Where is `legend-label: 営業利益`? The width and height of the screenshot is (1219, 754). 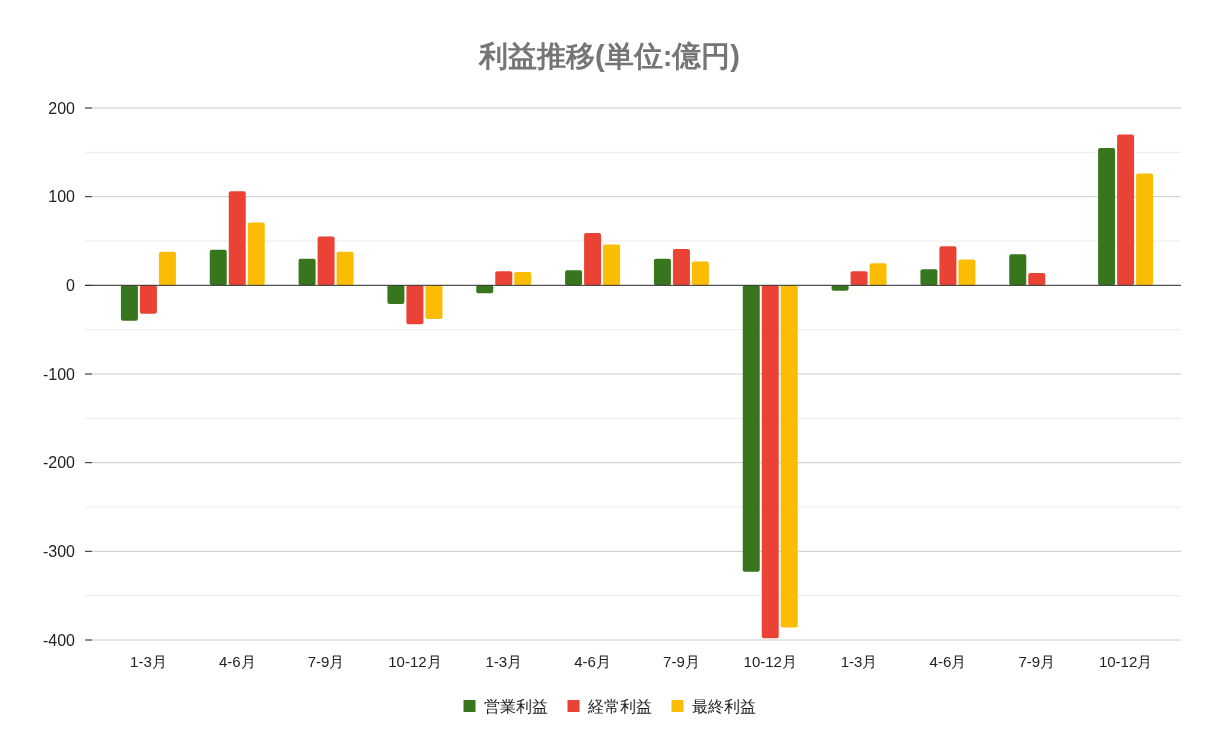
legend-label: 営業利益 is located at coordinates (515, 706).